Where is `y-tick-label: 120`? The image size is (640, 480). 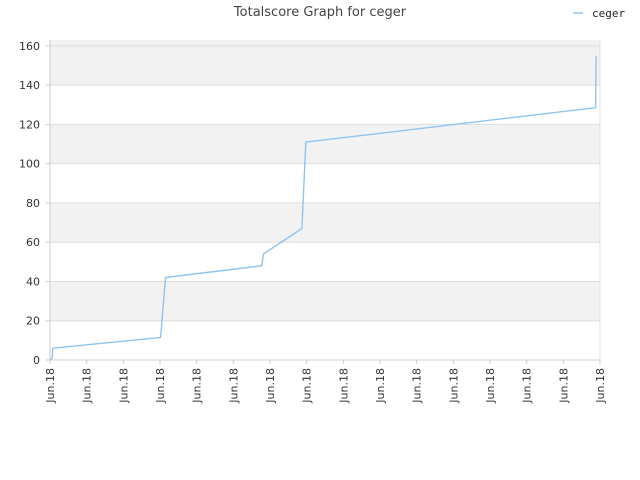
y-tick-label: 120 is located at coordinates (29, 124).